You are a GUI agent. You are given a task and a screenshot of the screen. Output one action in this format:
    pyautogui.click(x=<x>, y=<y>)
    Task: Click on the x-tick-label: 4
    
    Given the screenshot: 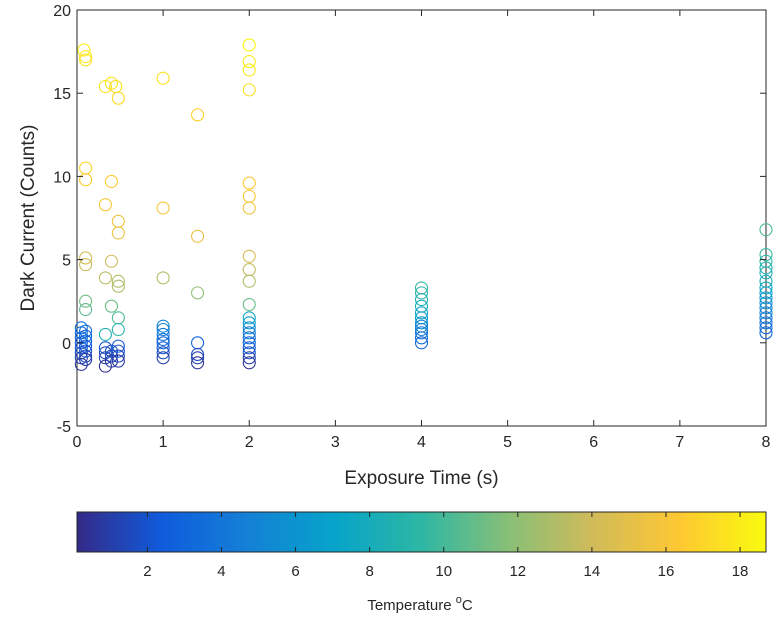 What is the action you would take?
    pyautogui.click(x=421, y=442)
    